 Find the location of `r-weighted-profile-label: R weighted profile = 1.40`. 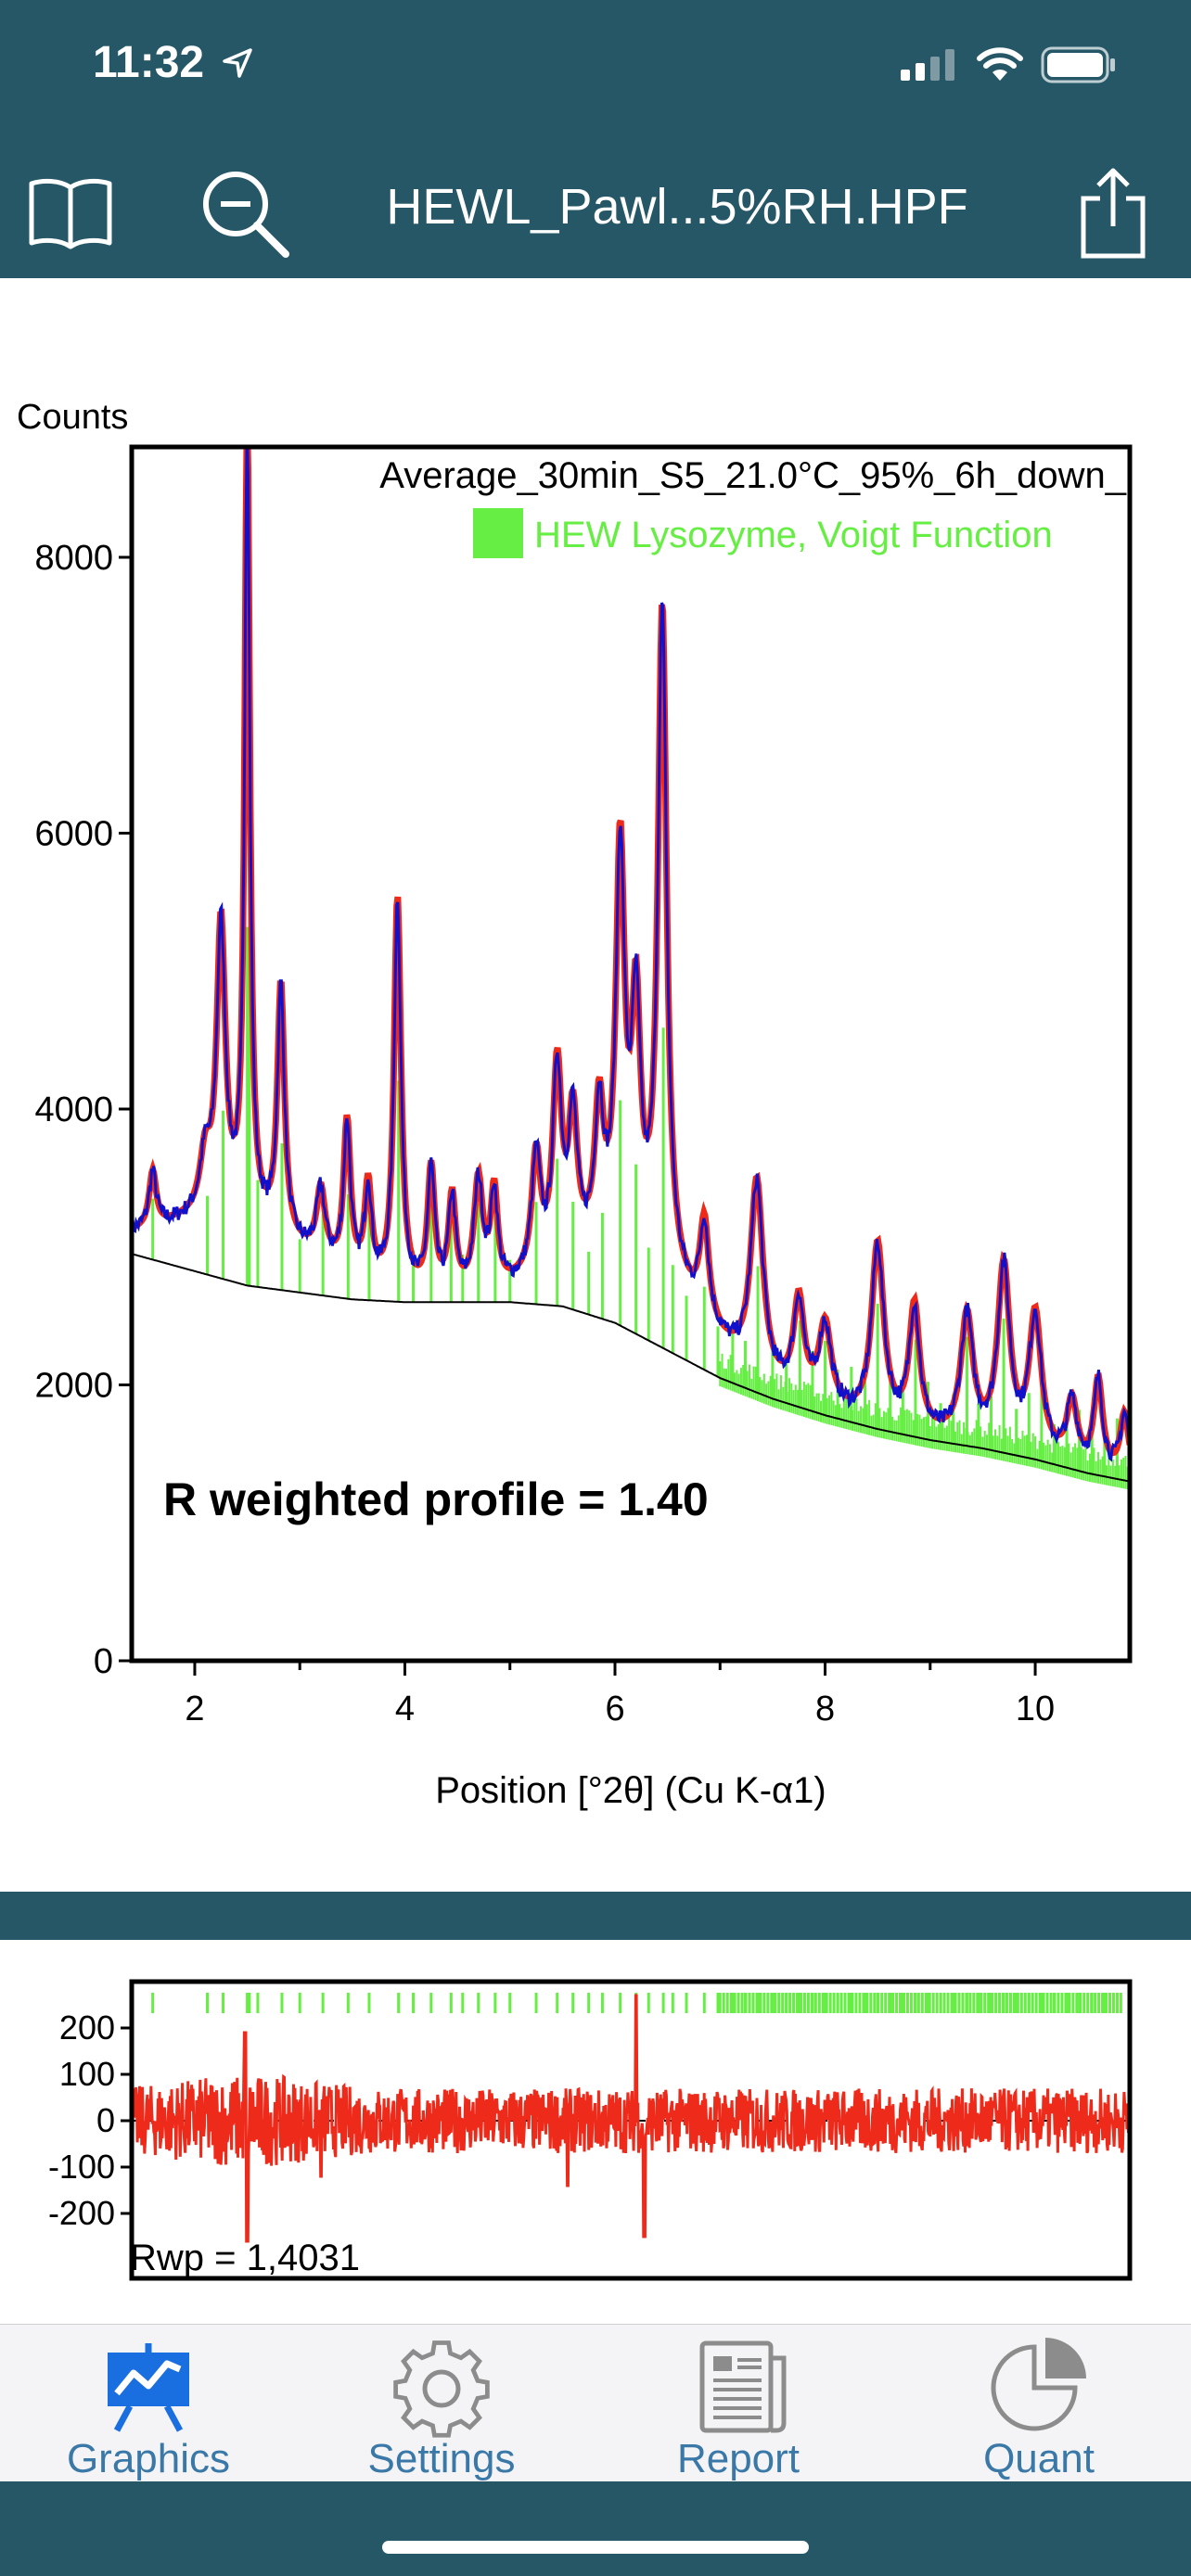

r-weighted-profile-label: R weighted profile = 1.40 is located at coordinates (436, 1499).